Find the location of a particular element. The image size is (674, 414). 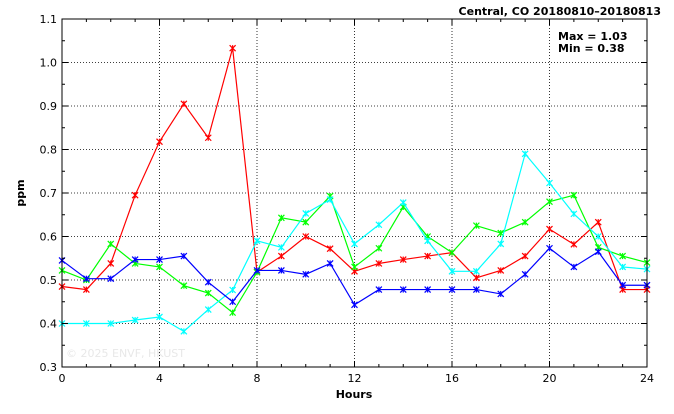

x-tick-label: 8 is located at coordinates (257, 378).